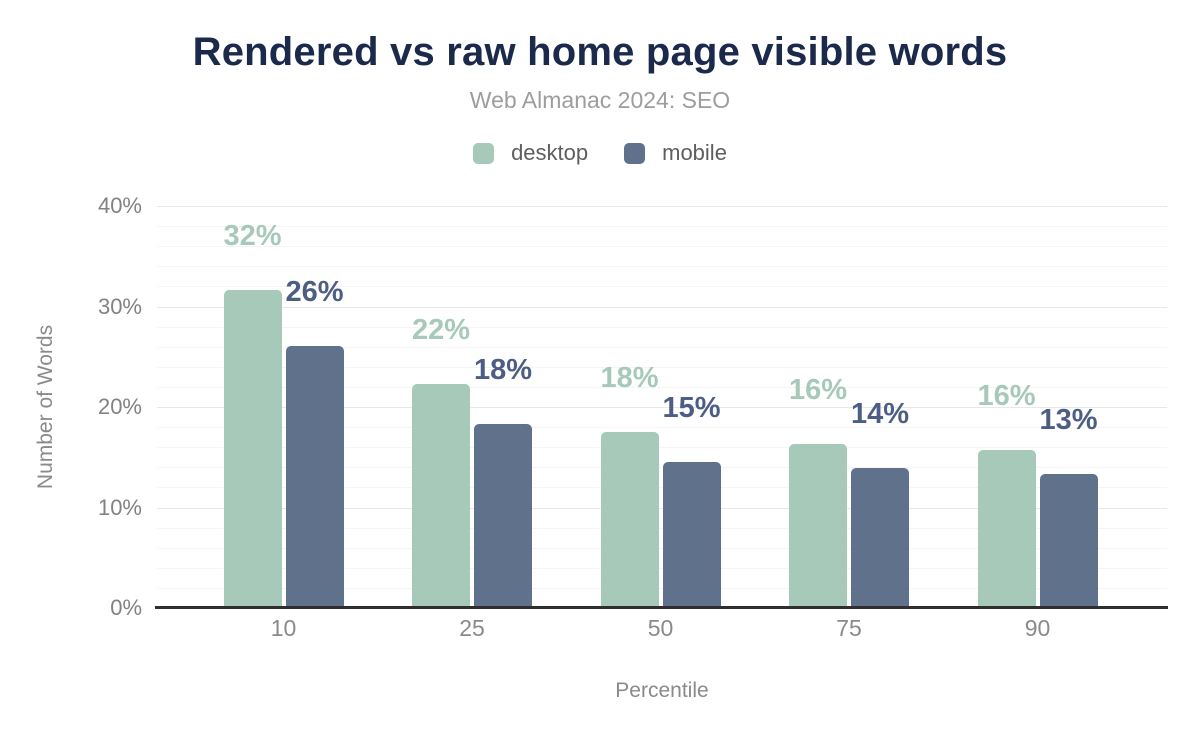 Image resolution: width=1200 pixels, height=742 pixels. Describe the element at coordinates (484, 153) in the screenshot. I see `desktop-swatch-icon` at that location.